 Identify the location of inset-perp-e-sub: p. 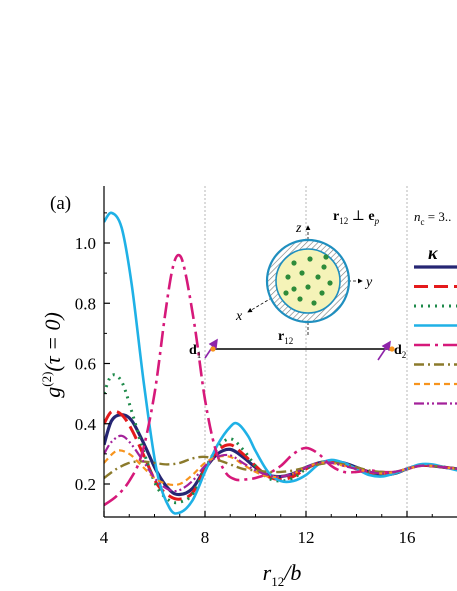
(377, 221).